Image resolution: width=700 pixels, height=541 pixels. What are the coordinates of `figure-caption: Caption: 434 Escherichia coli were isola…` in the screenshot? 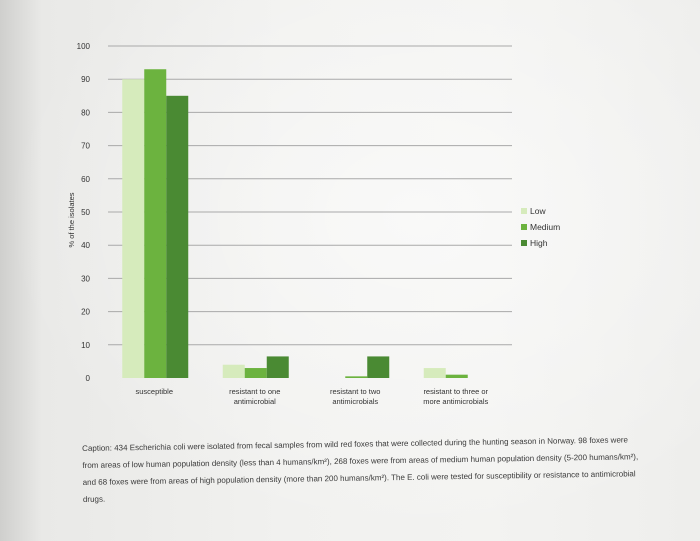 It's located at (360, 469).